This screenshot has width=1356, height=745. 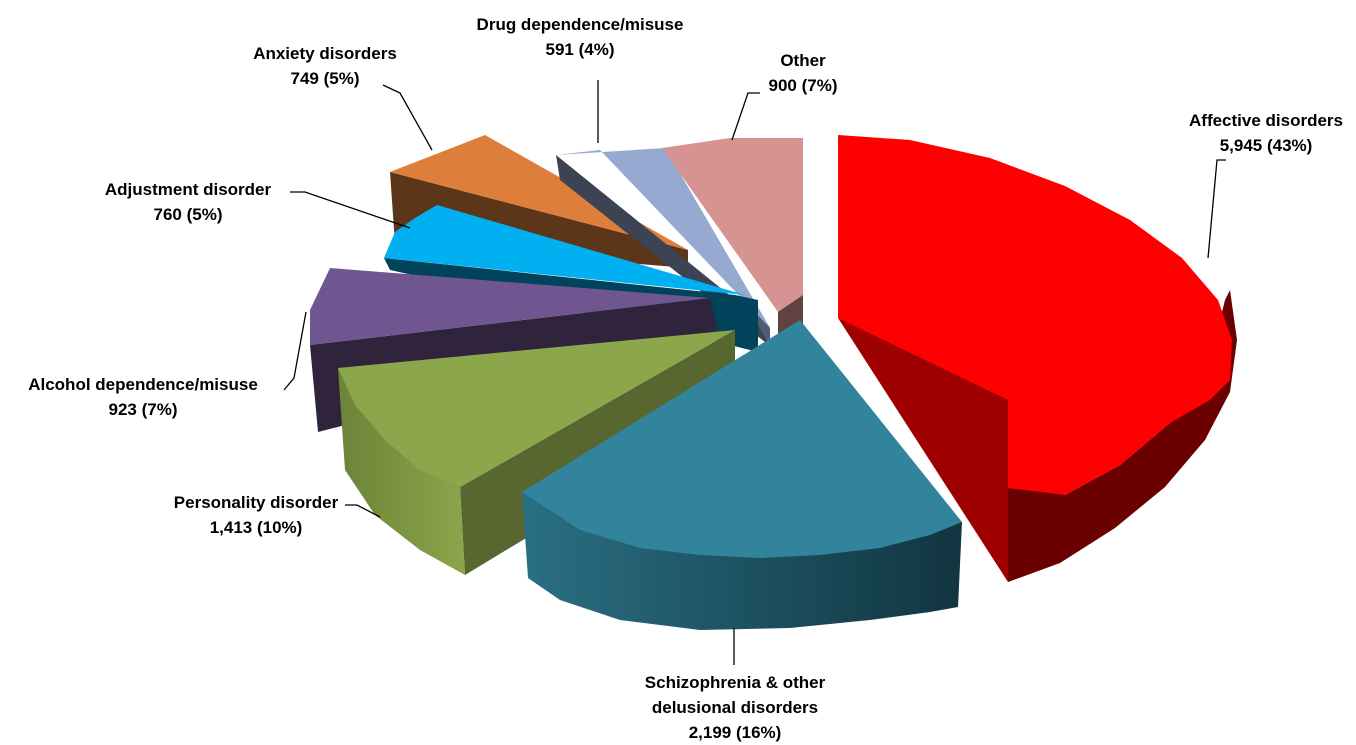 What do you see at coordinates (580, 37) in the screenshot?
I see `data-label-drug-dependence-misuse: Drug dependence/misuse 591 (4%)` at bounding box center [580, 37].